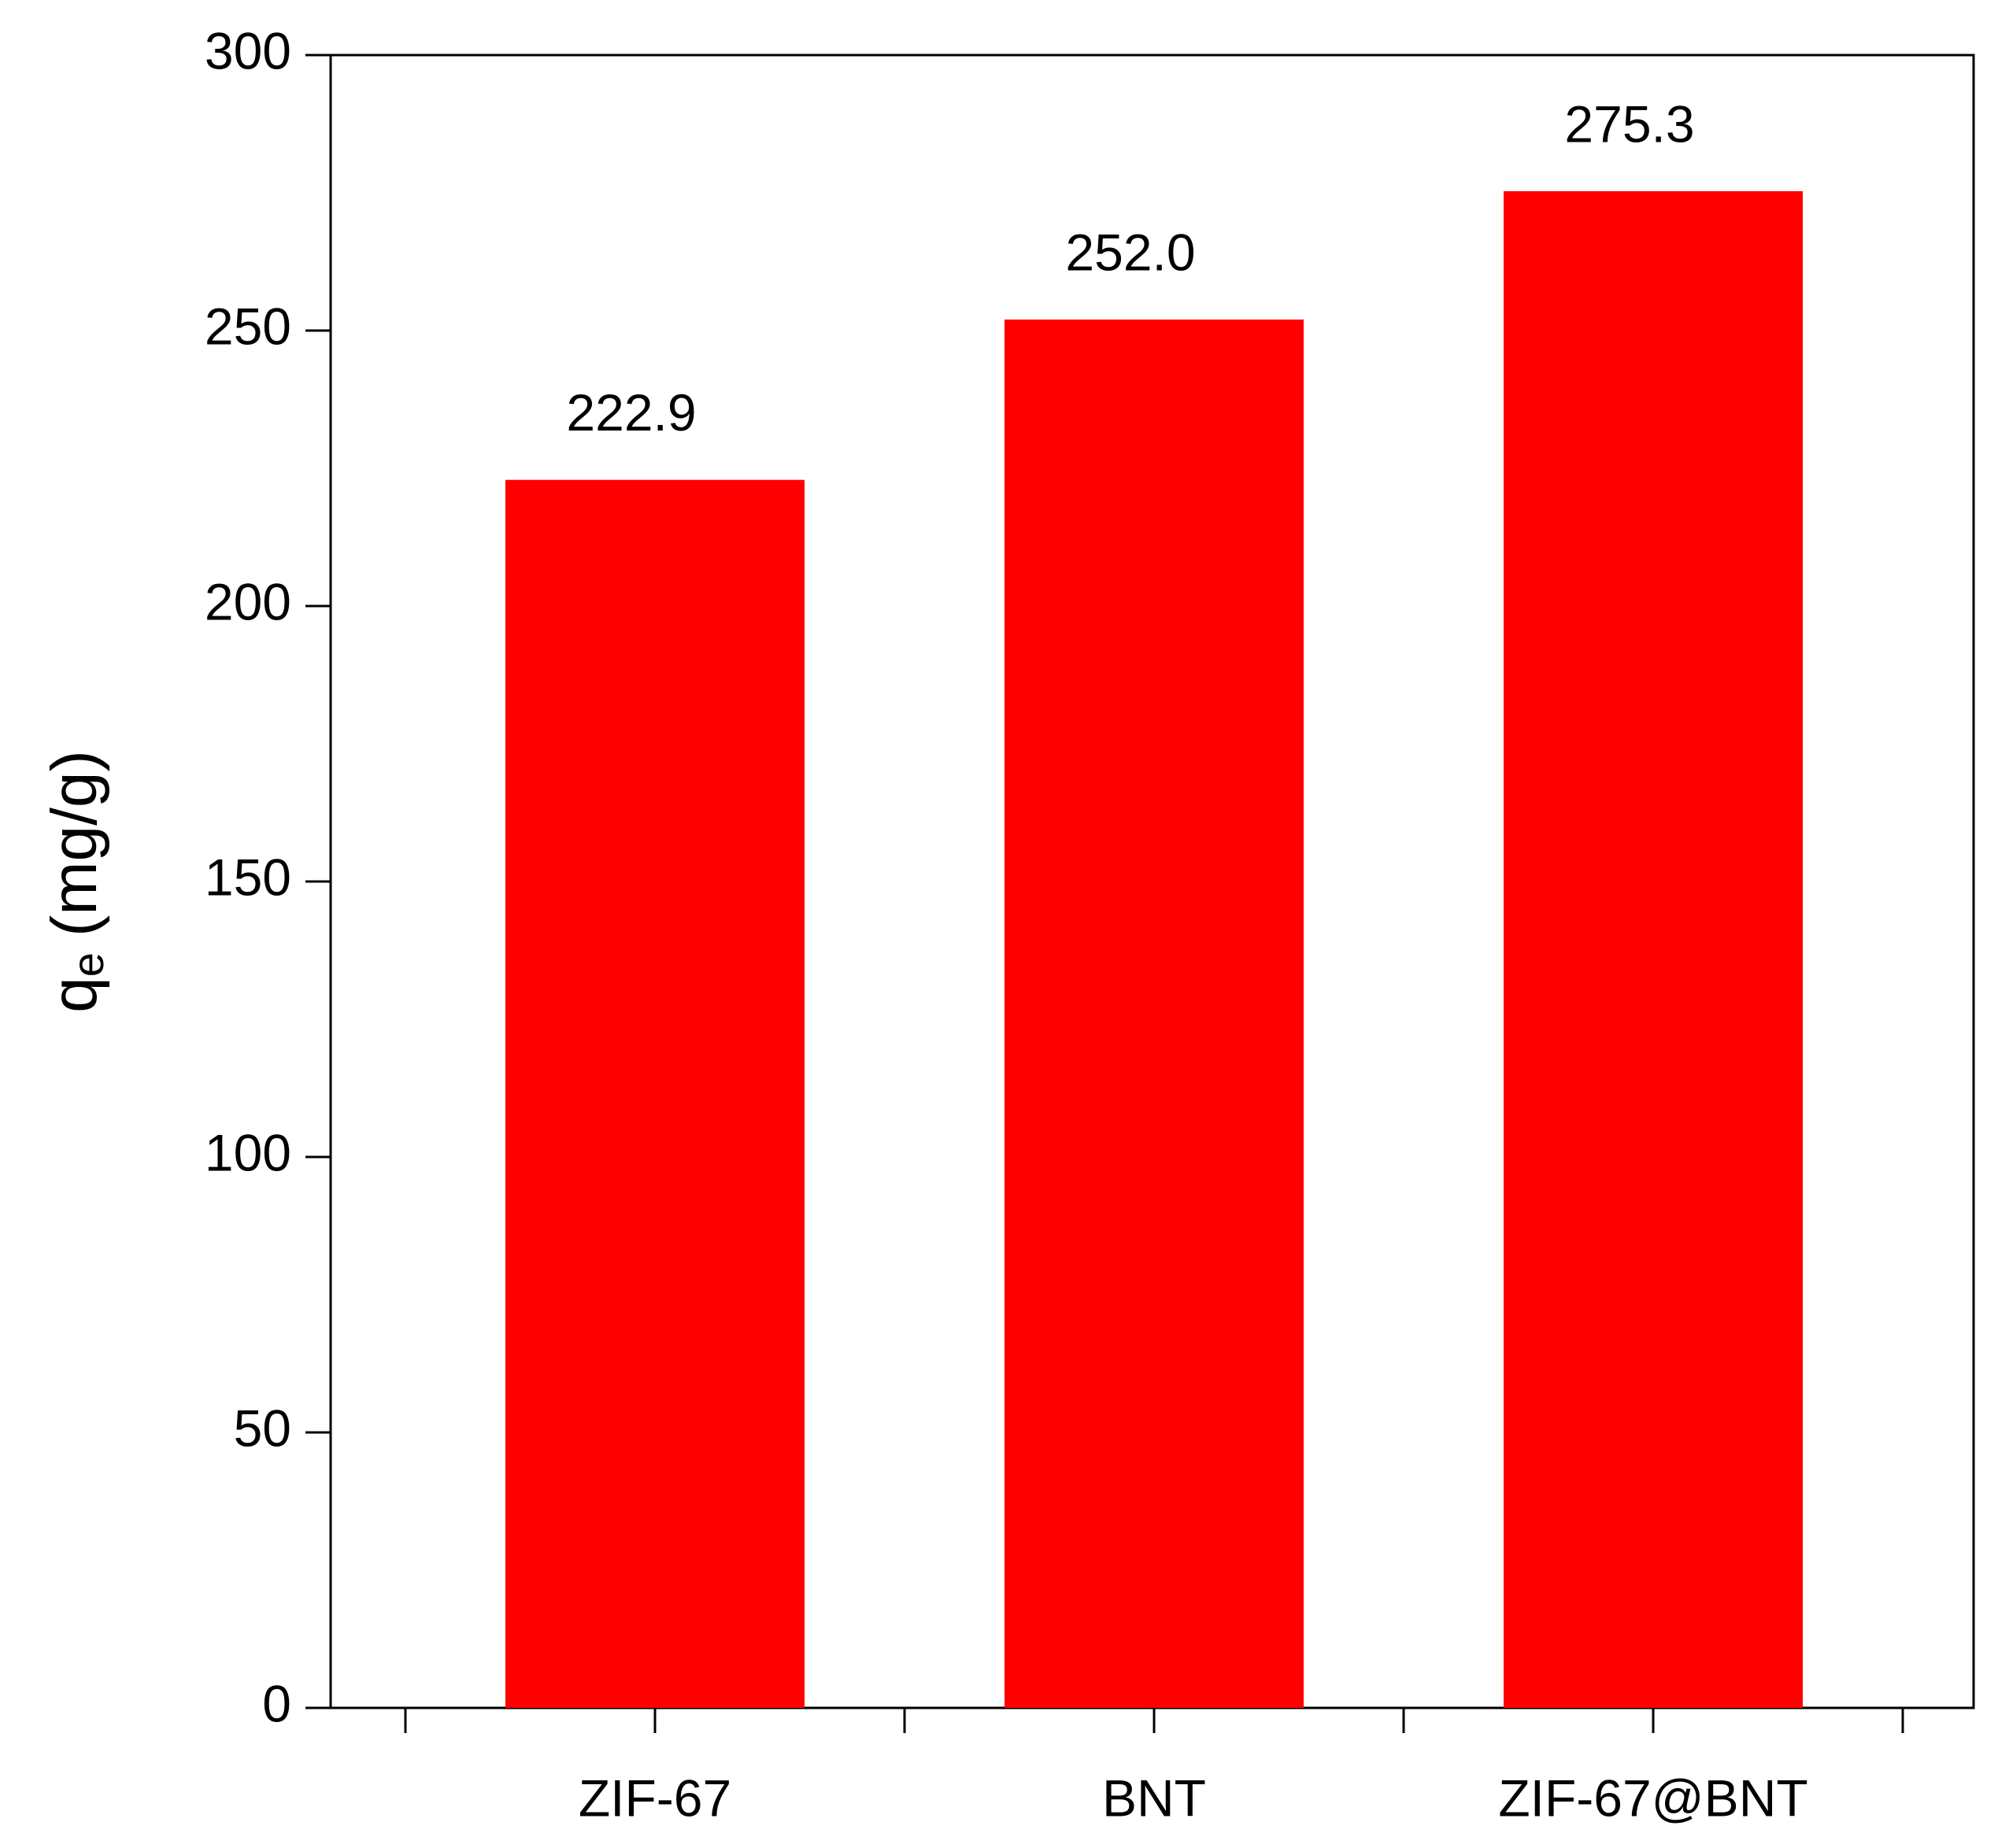 This screenshot has width=1998, height=1848. Describe the element at coordinates (248, 50) in the screenshot. I see `y-tick-label: 300` at that location.